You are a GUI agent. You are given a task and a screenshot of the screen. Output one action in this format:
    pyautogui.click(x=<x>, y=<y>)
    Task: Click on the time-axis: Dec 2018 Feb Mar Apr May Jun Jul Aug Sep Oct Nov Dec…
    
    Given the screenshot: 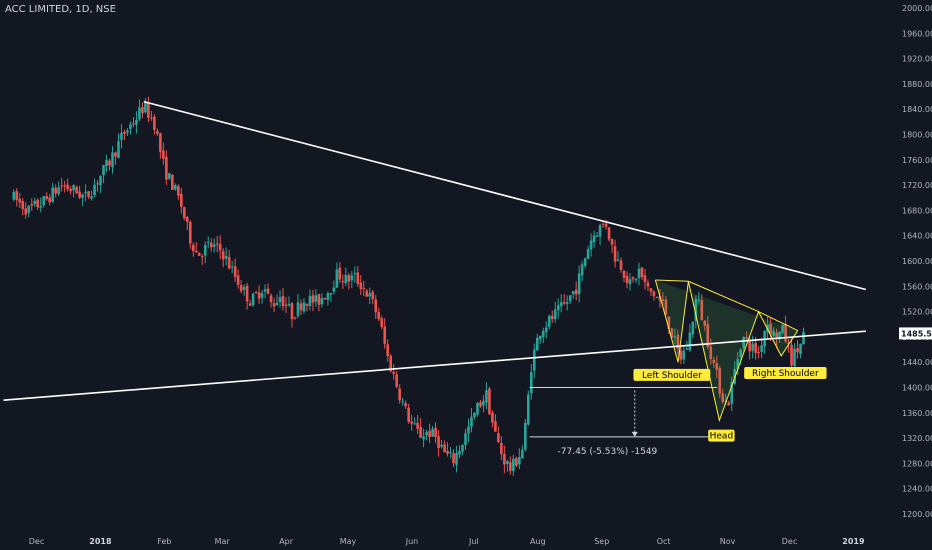 What is the action you would take?
    pyautogui.click(x=466, y=541)
    